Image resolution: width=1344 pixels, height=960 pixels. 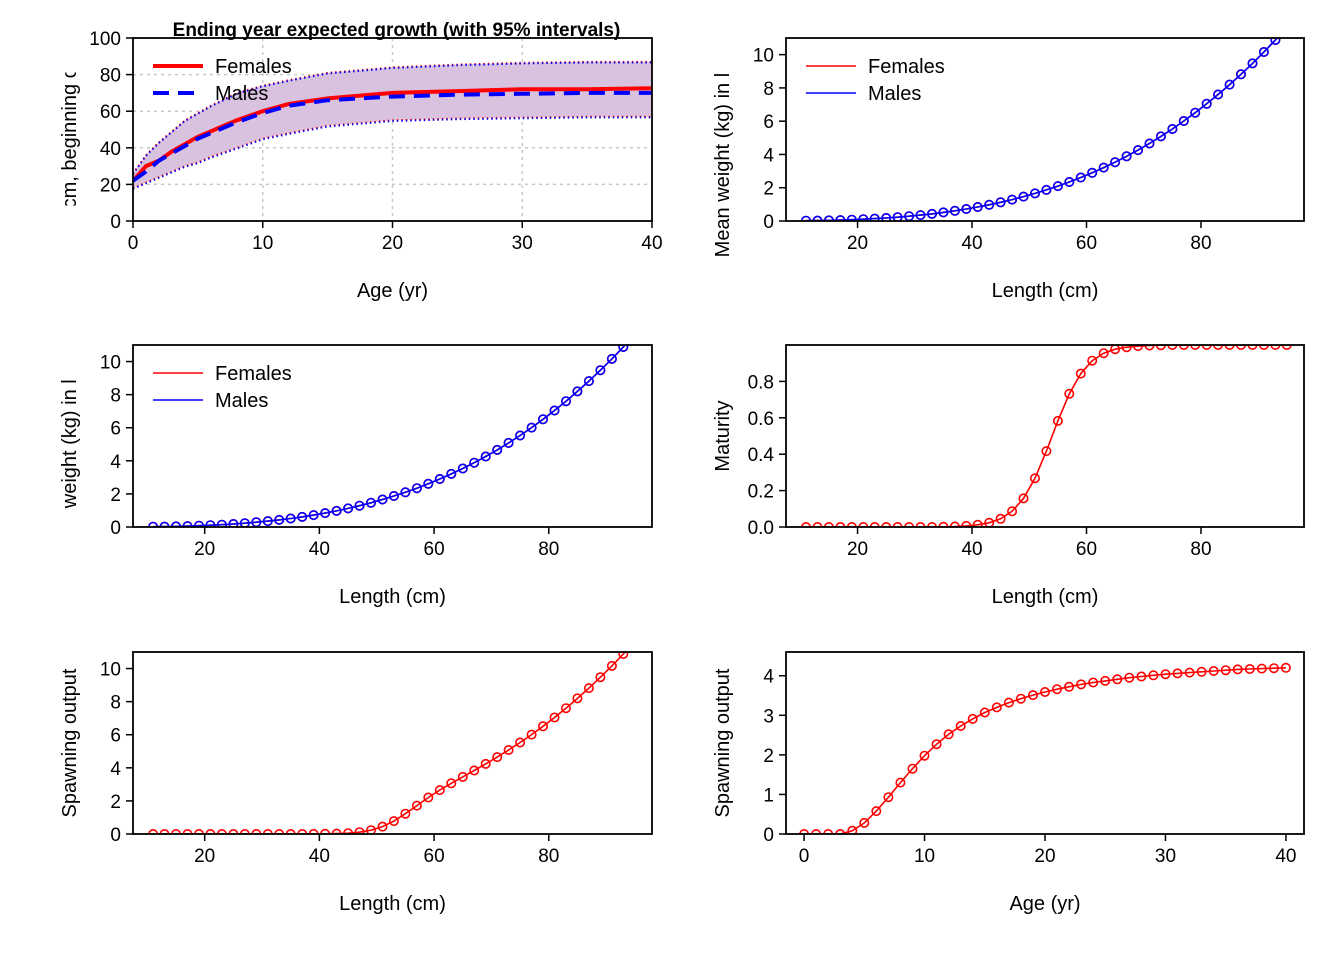 What do you see at coordinates (768, 222) in the screenshot?
I see `y-tick-label: 0` at bounding box center [768, 222].